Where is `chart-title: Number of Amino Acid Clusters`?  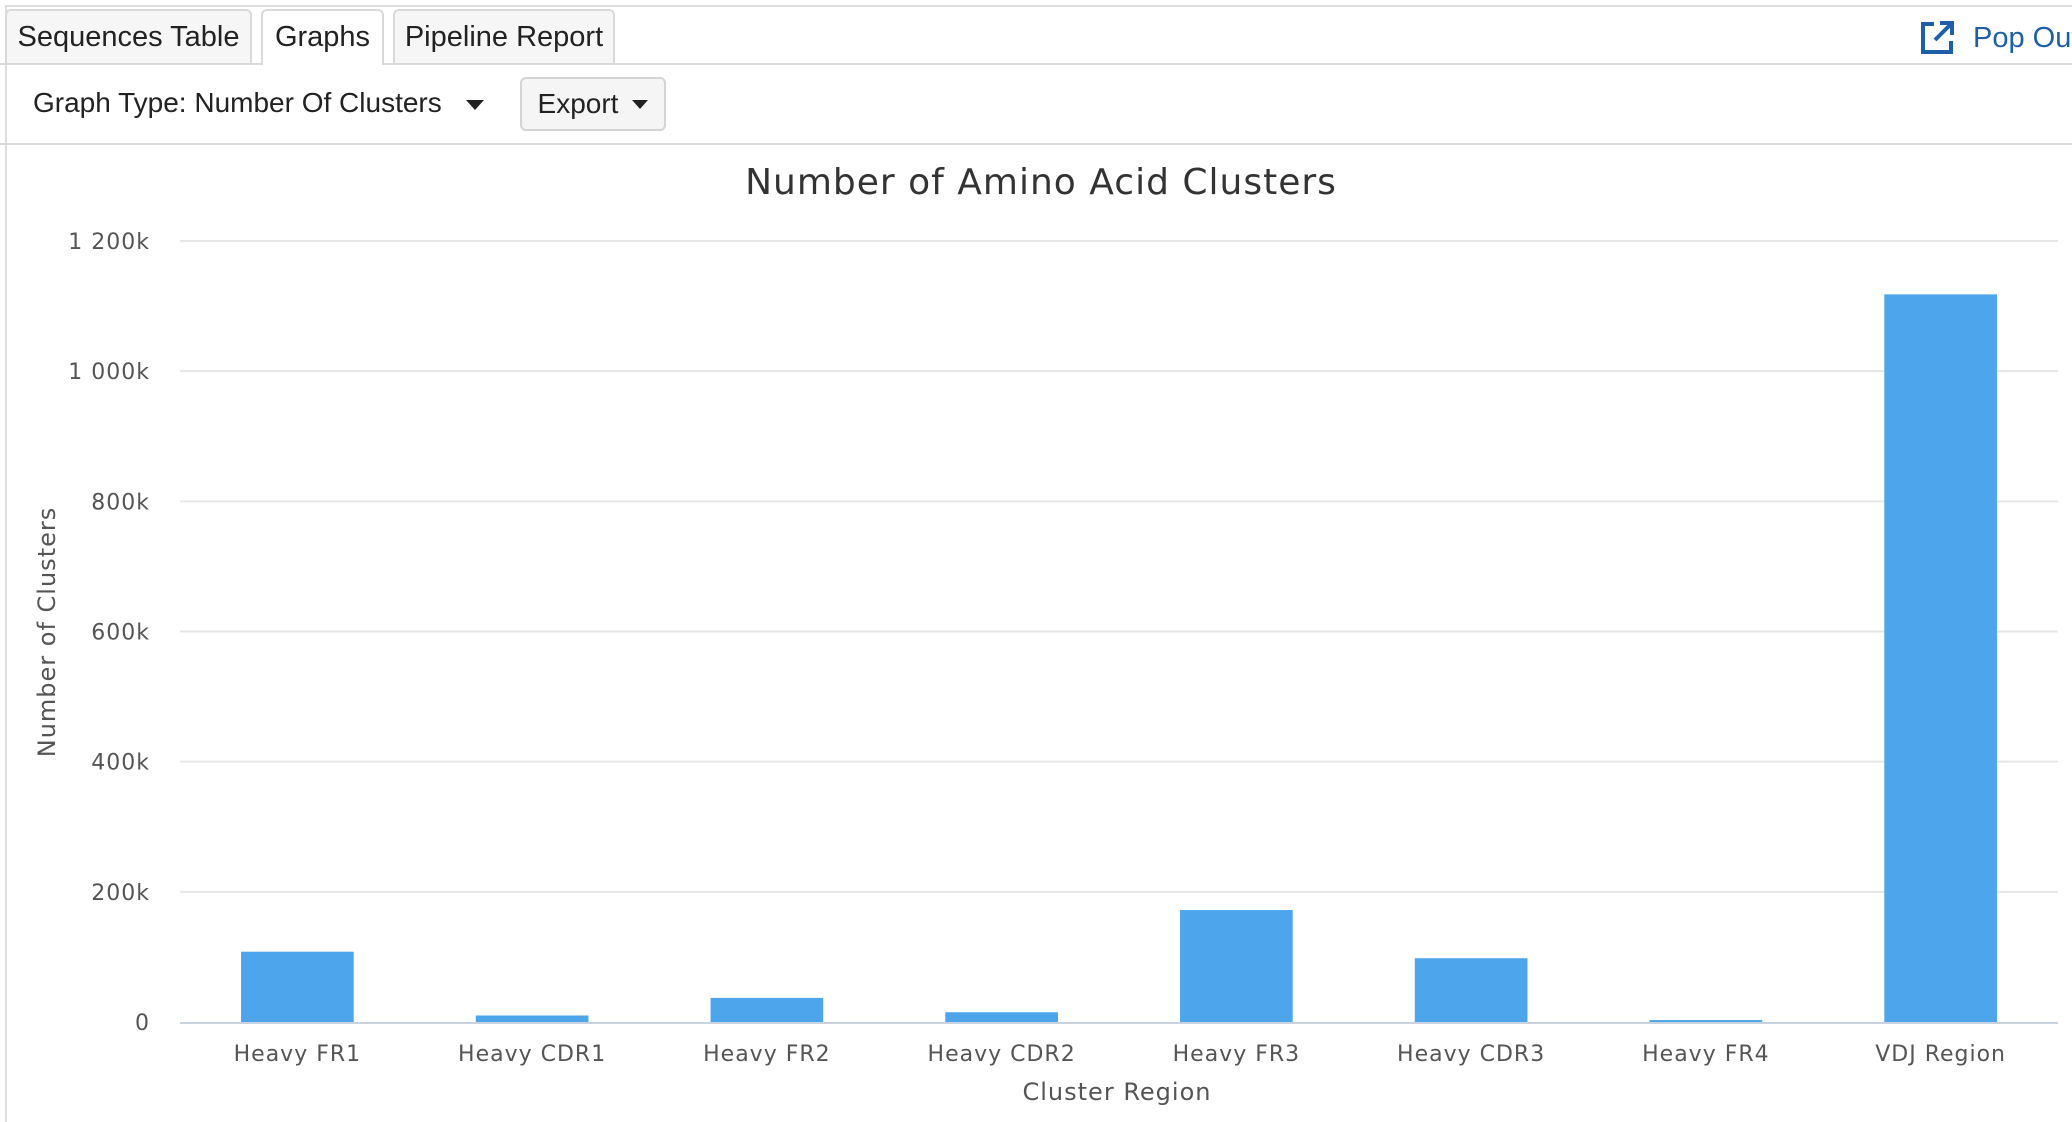 chart-title: Number of Amino Acid Clusters is located at coordinates (1041, 182).